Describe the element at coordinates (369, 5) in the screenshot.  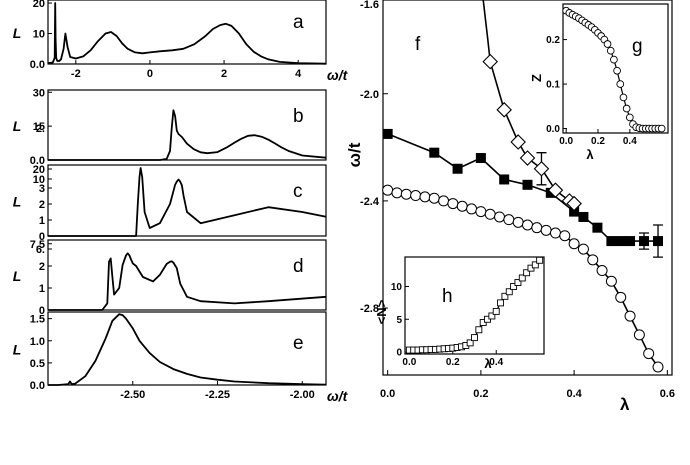
I see `y-tick-label-top: -1.6` at that location.